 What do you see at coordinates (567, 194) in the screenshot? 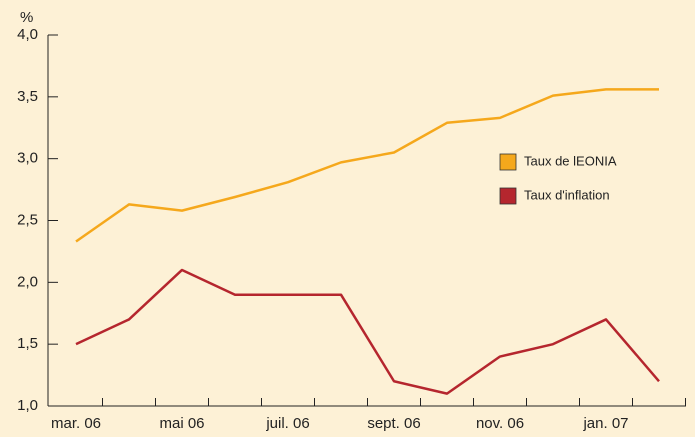
I see `legend-label: Taux d'inflation` at bounding box center [567, 194].